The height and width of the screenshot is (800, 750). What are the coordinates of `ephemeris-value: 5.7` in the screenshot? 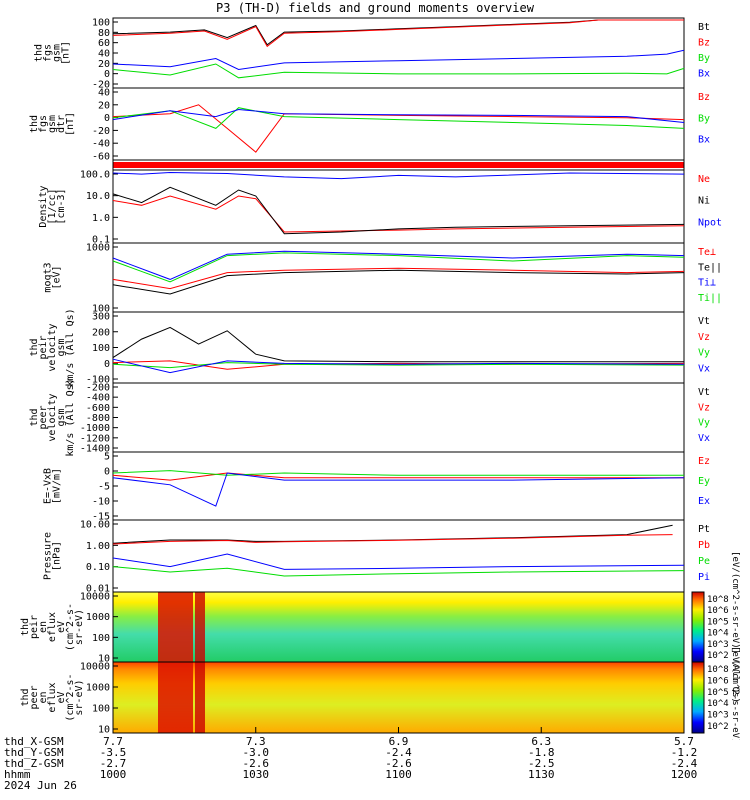 It's located at (684, 741).